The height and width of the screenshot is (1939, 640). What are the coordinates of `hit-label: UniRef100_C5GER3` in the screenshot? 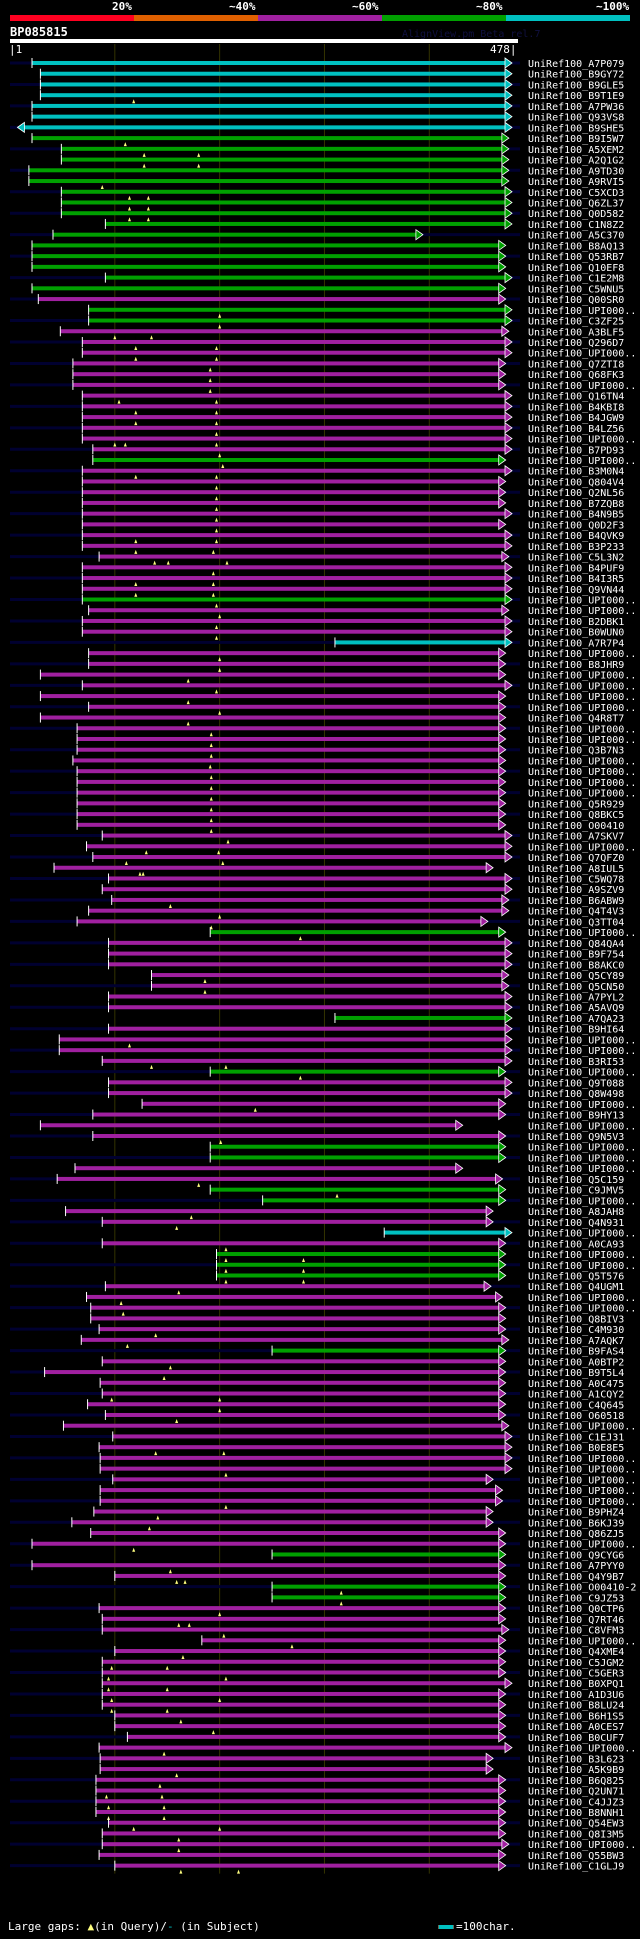 It's located at (576, 1674).